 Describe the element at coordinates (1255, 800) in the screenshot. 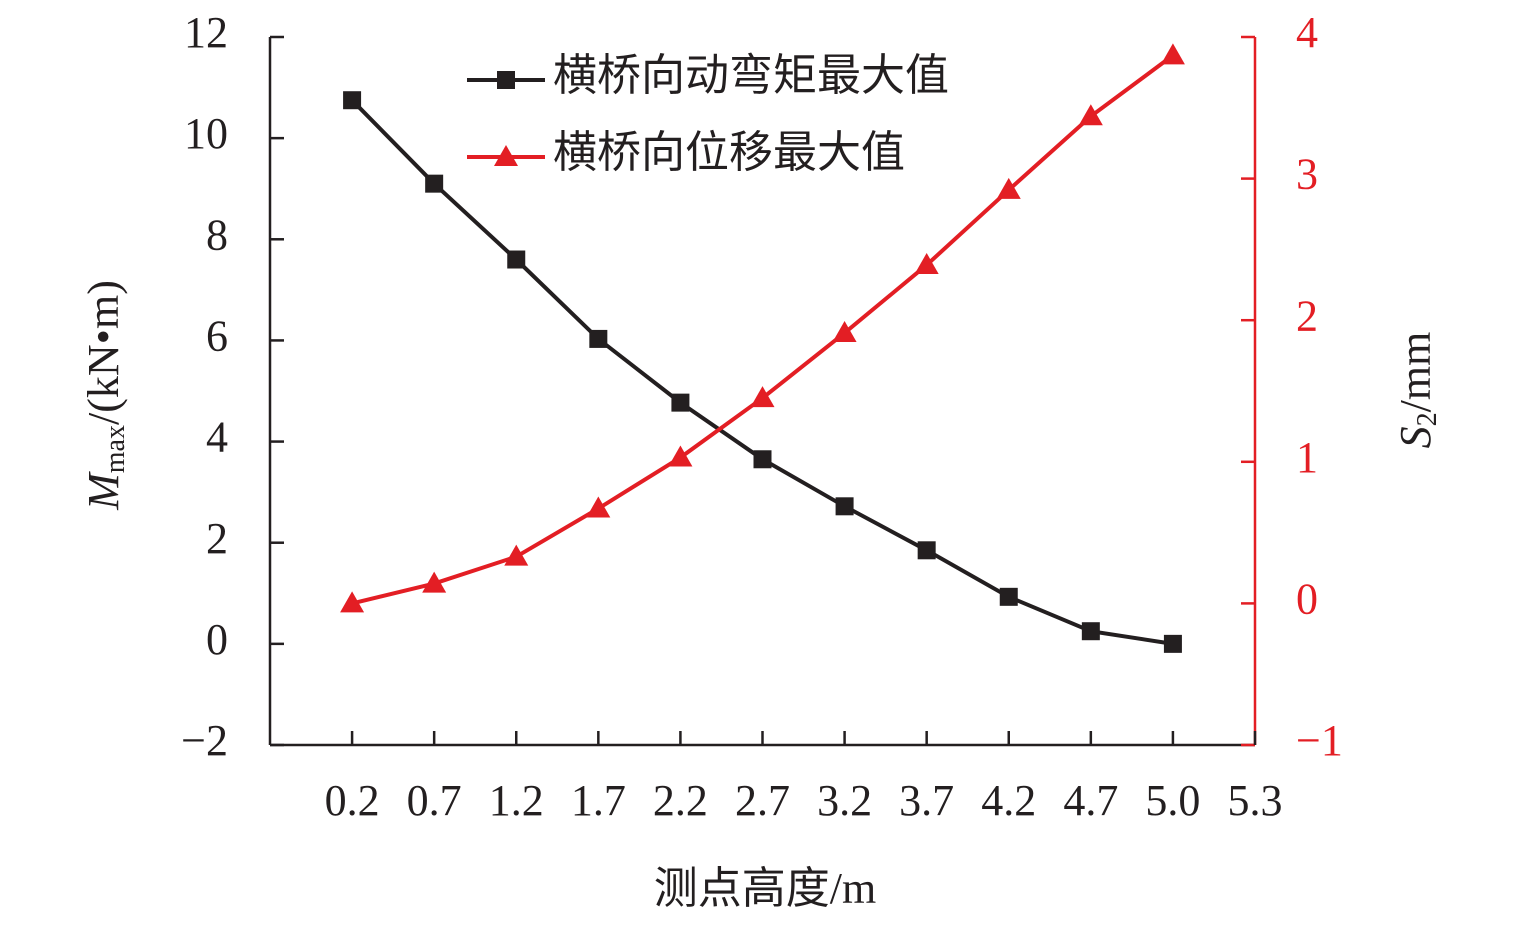

I see `x-tick-label: 5.3` at that location.